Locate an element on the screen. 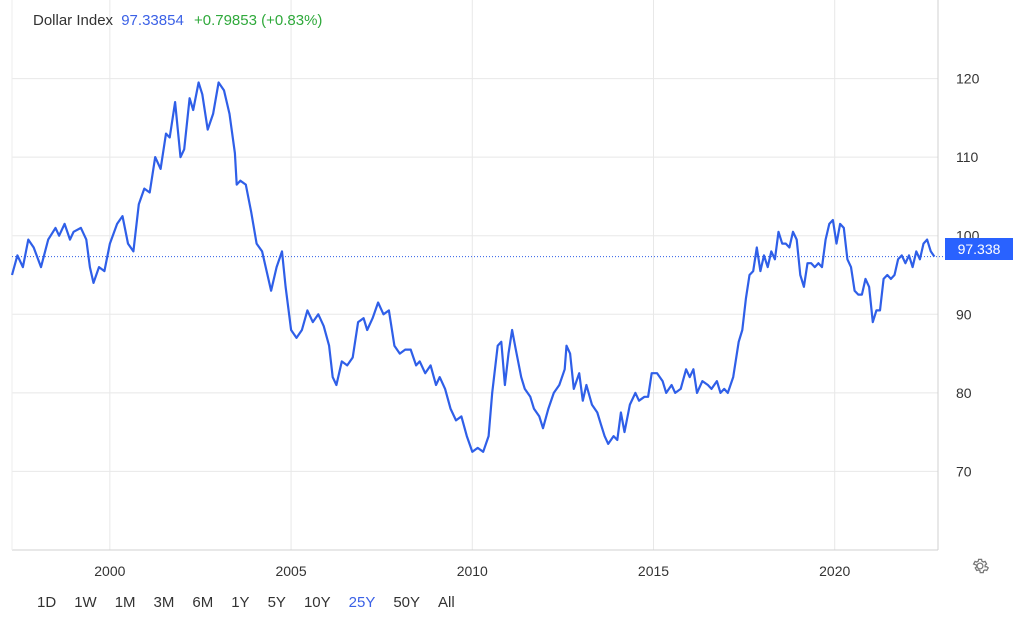 The image size is (1013, 626). range-all: All is located at coordinates (446, 602).